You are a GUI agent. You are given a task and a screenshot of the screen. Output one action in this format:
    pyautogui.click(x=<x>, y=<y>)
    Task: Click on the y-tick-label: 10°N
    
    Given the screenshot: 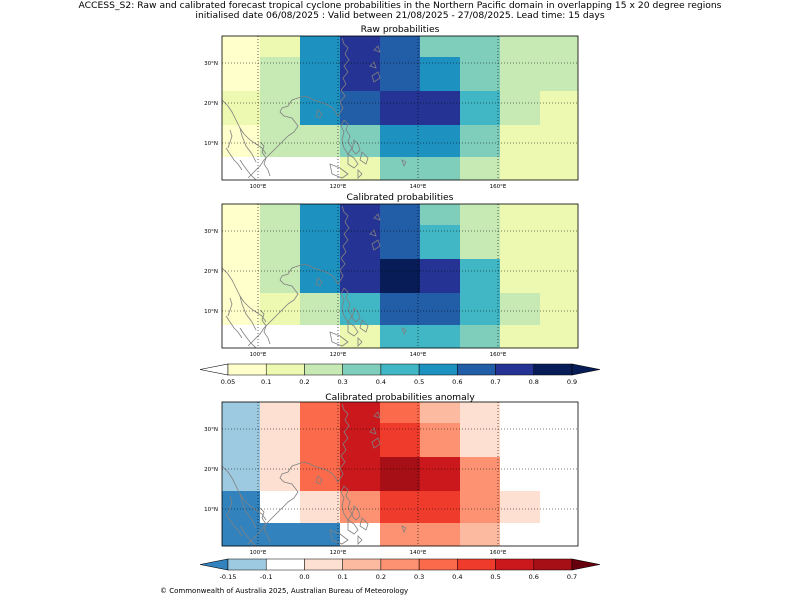 What is the action you would take?
    pyautogui.click(x=211, y=144)
    